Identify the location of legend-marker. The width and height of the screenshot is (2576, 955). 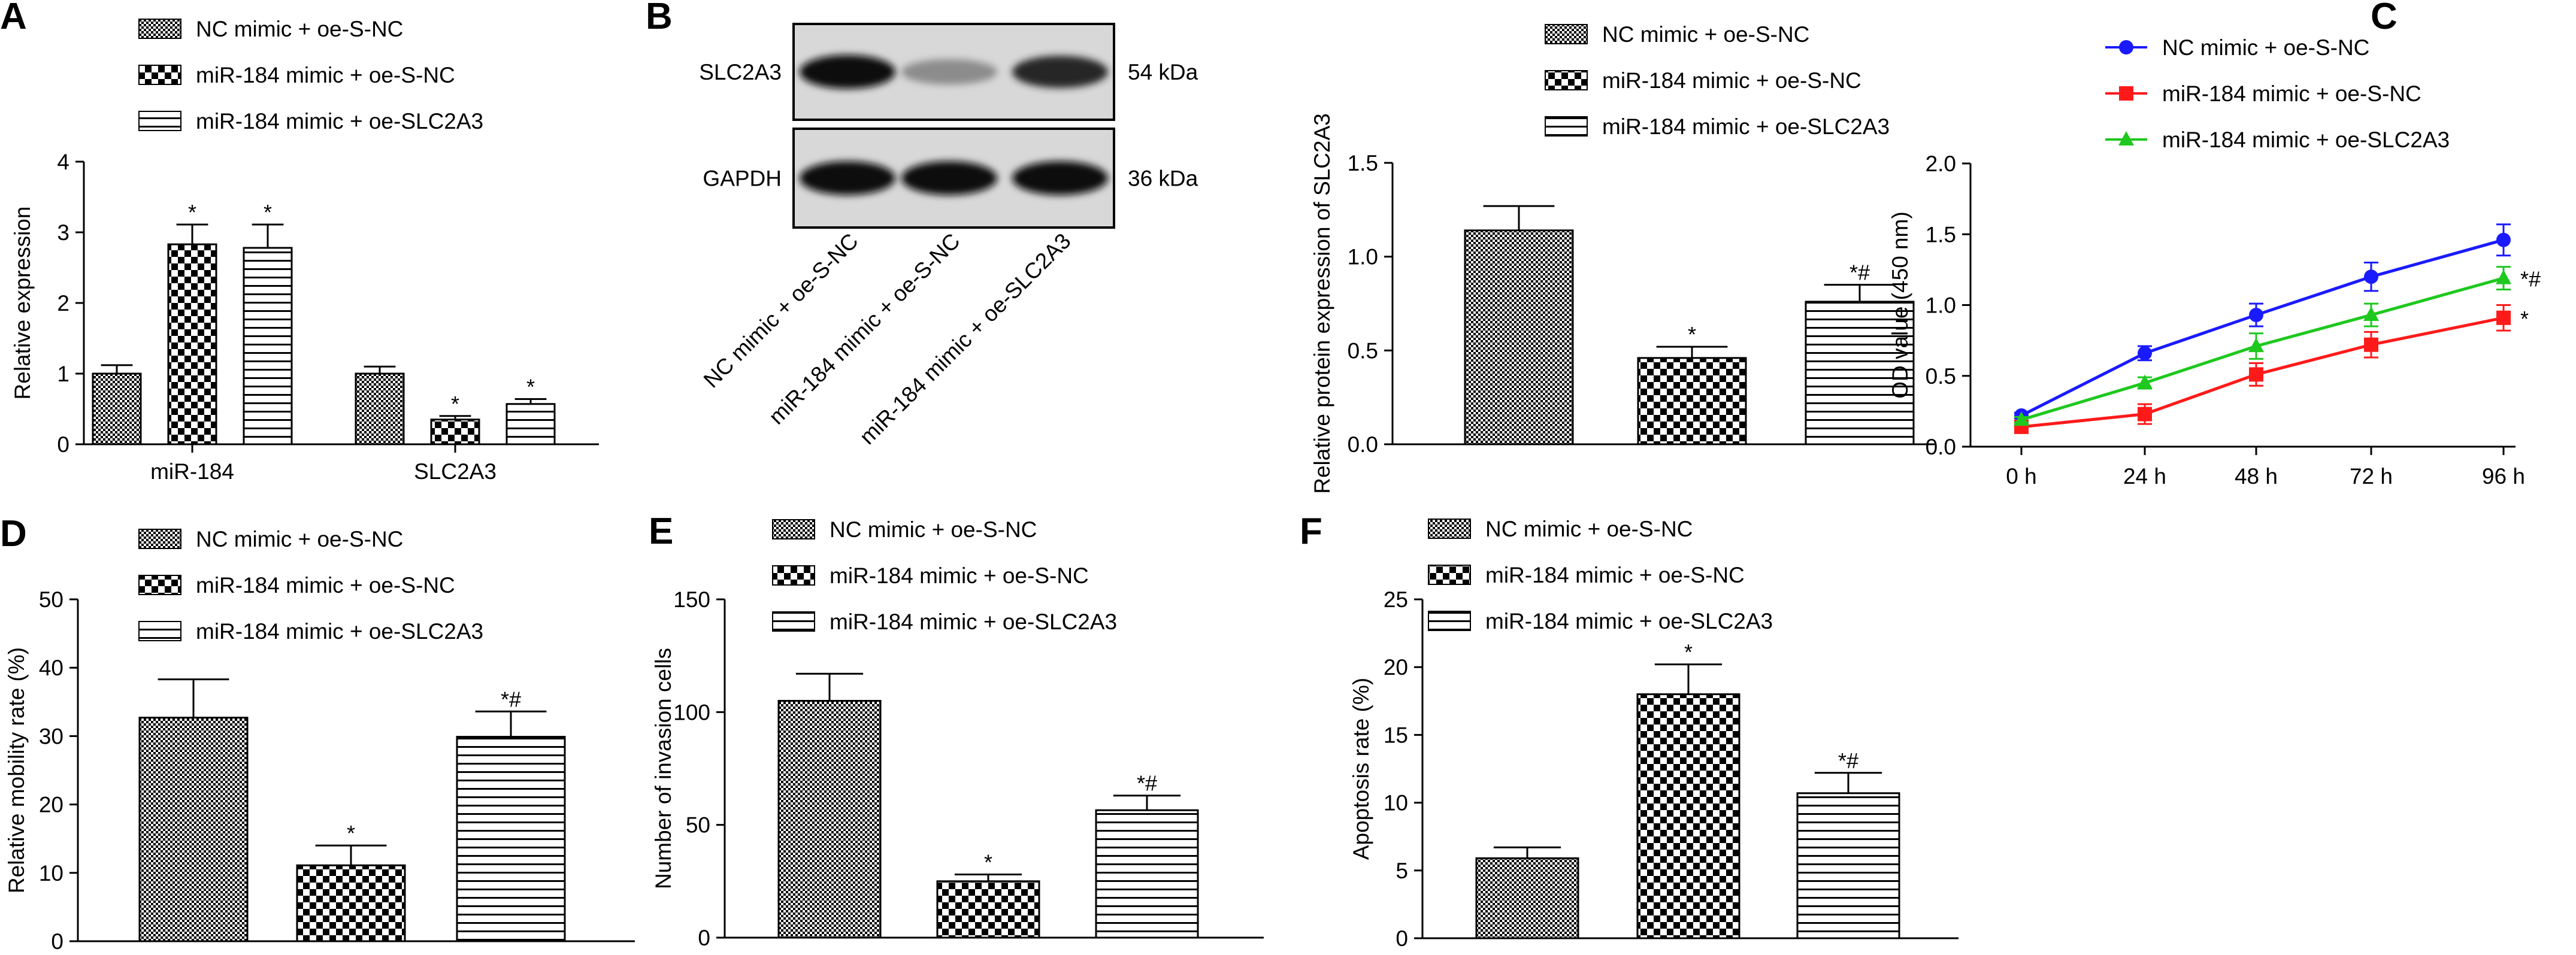
(2126, 138).